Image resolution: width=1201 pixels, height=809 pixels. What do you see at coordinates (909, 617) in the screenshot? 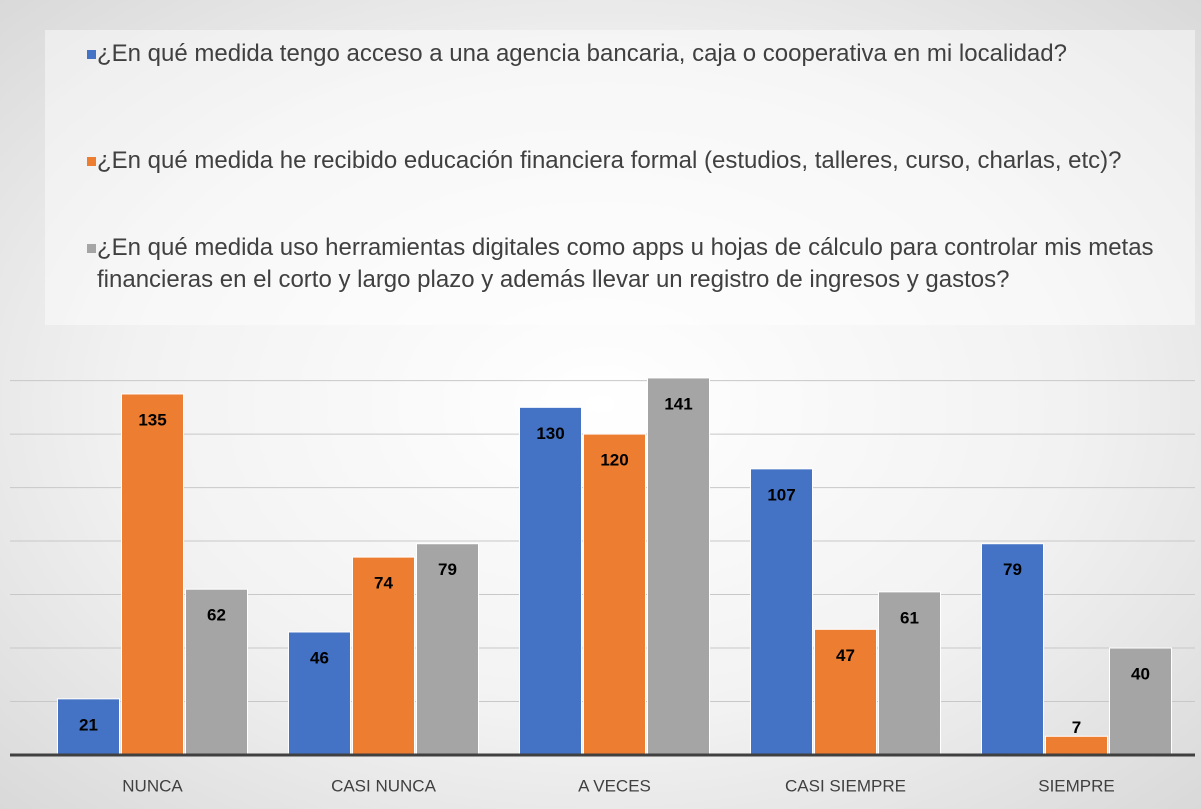
I see `data-label: 61` at bounding box center [909, 617].